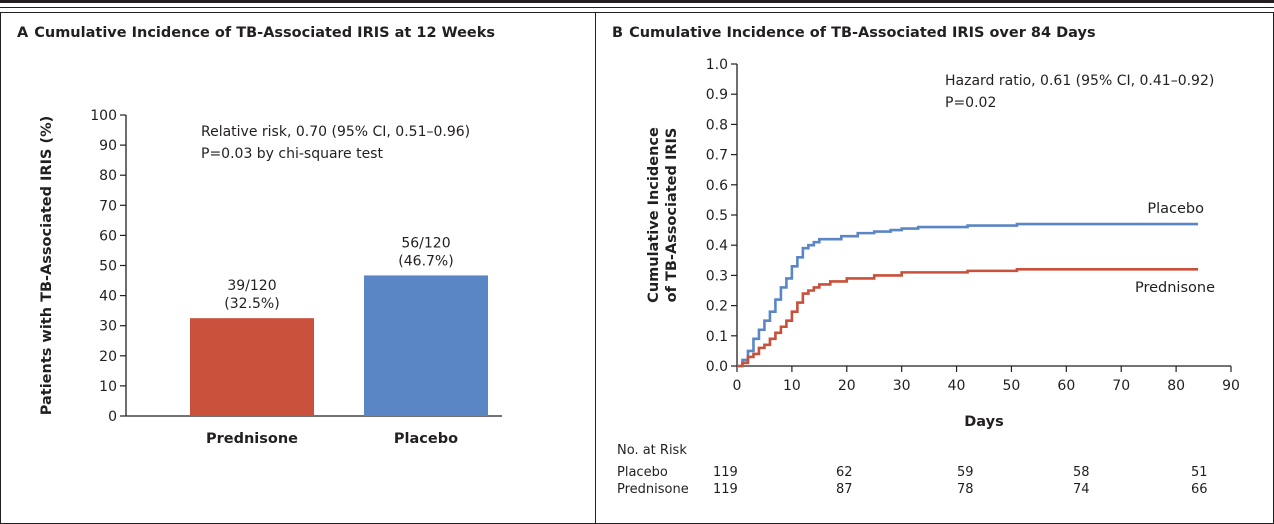  What do you see at coordinates (637, 7) in the screenshot?
I see `header-rule-thin` at bounding box center [637, 7].